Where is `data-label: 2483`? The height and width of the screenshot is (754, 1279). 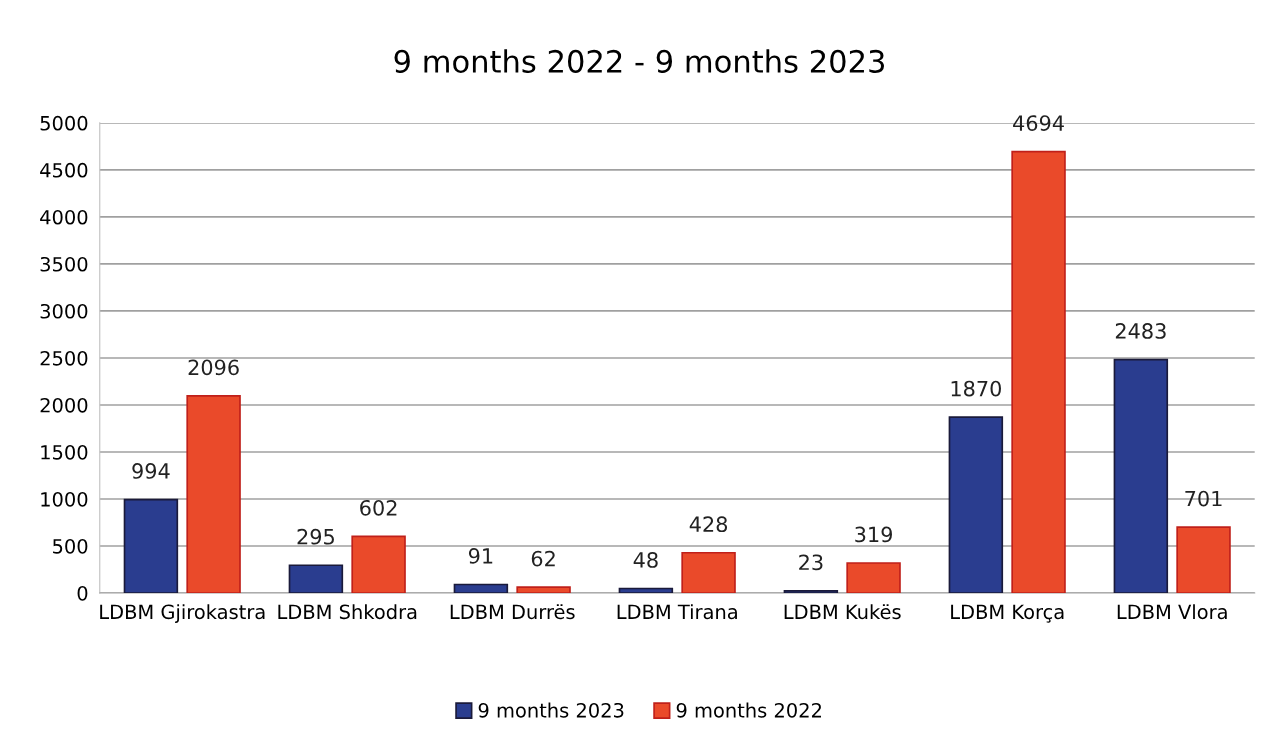
data-label: 2483 is located at coordinates (1140, 331).